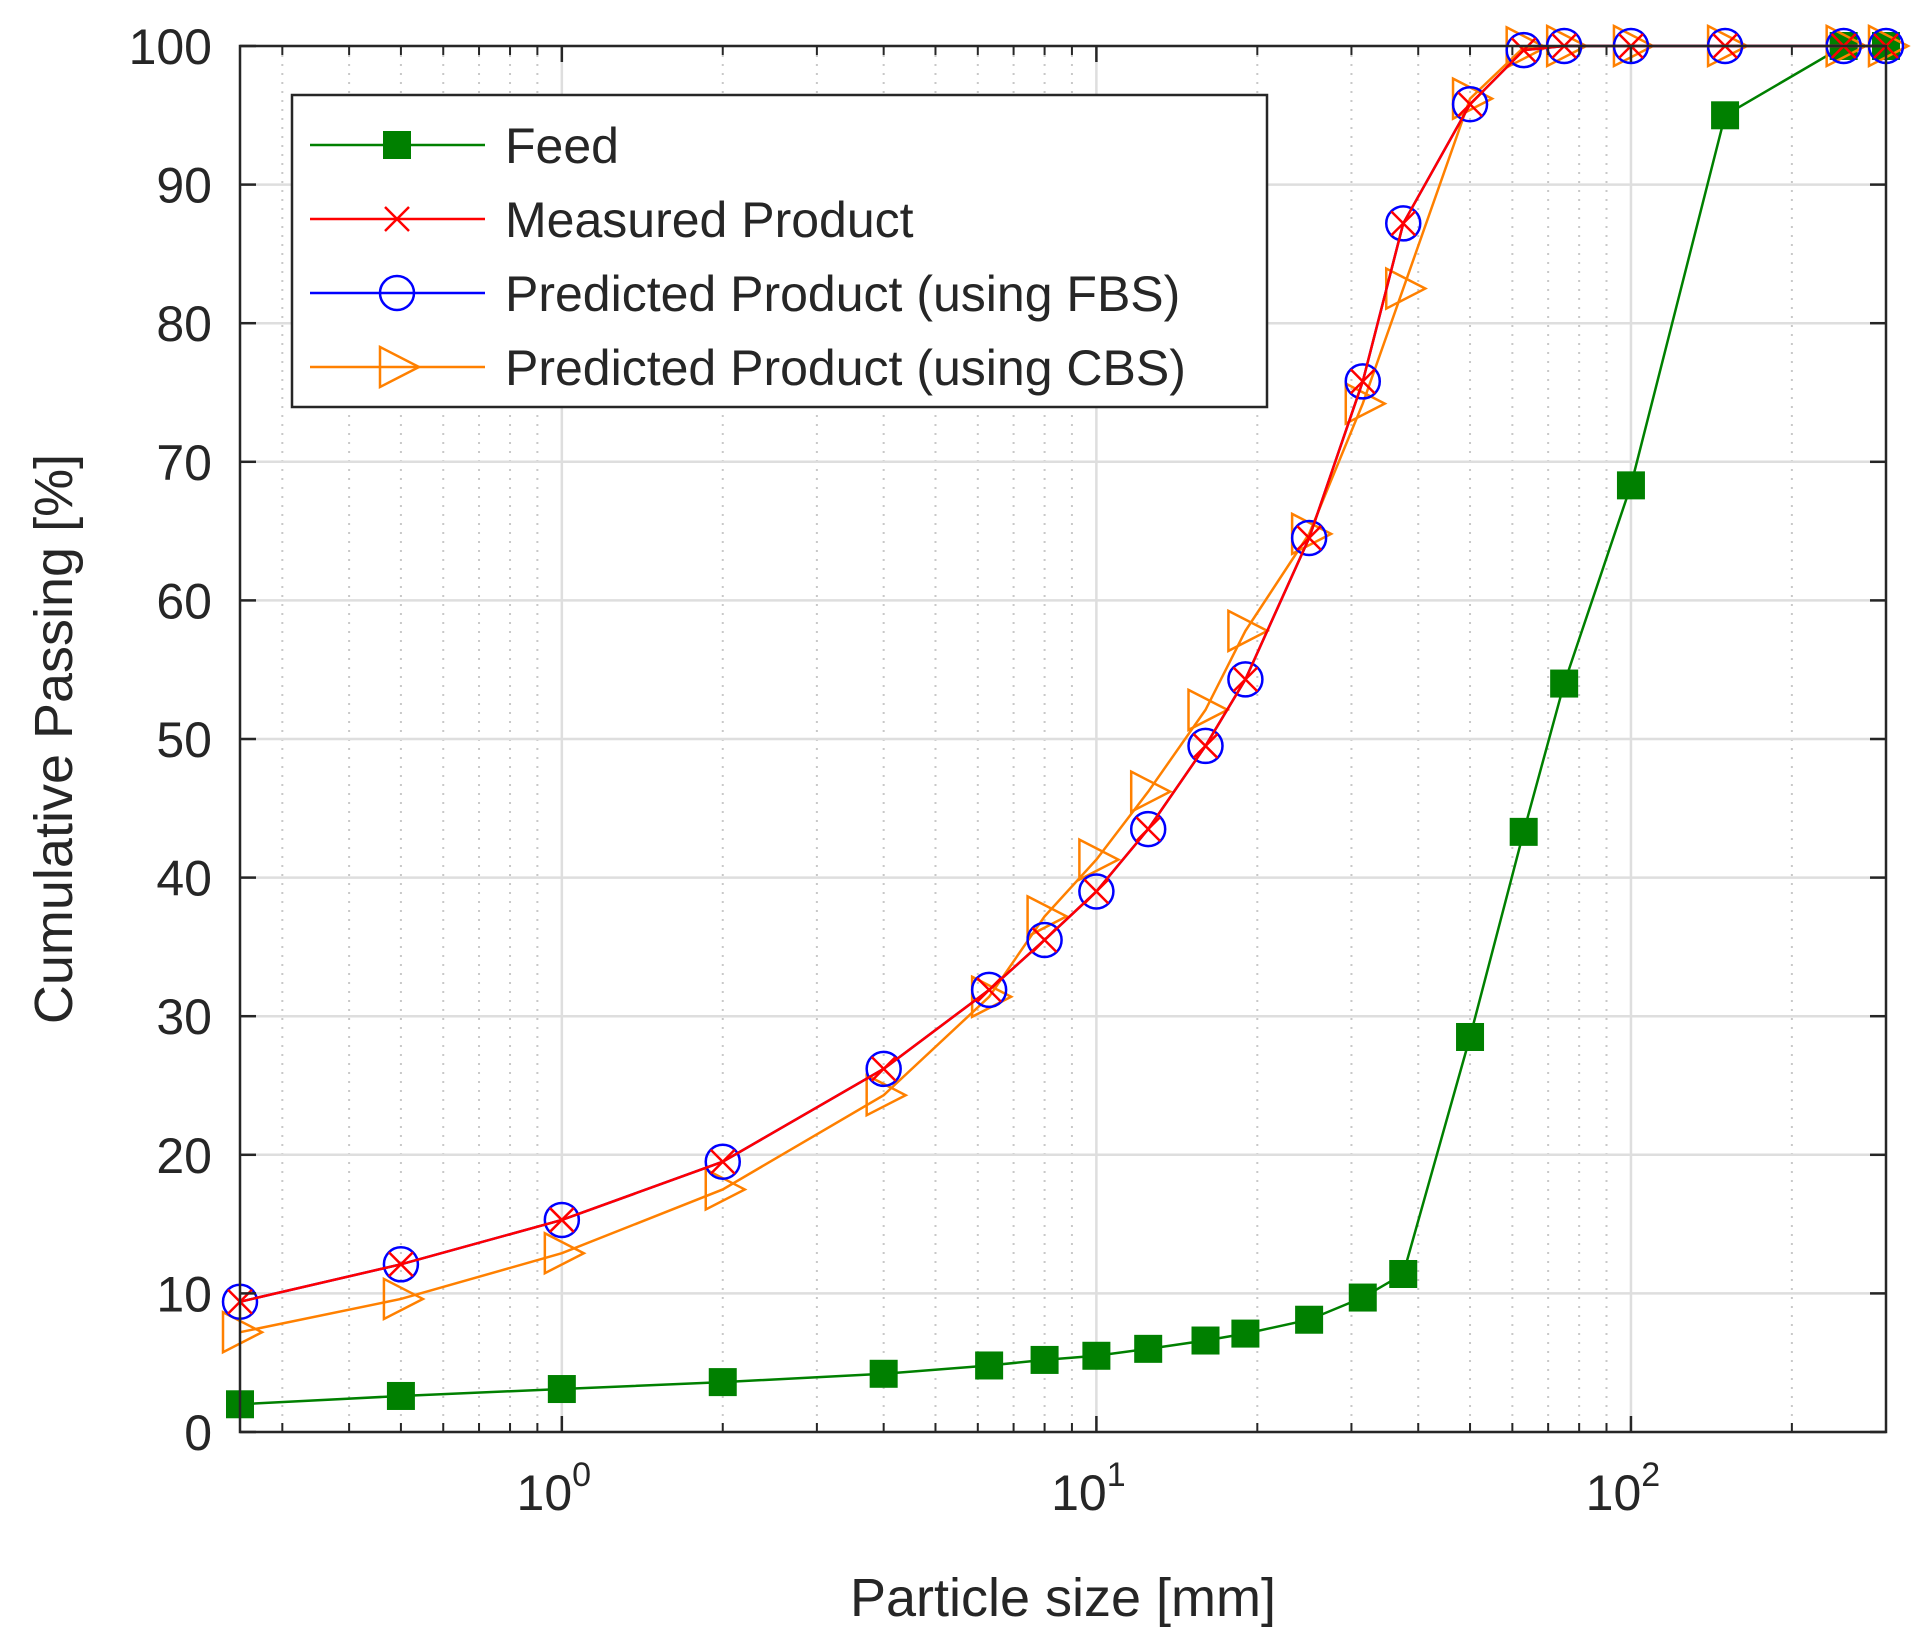 The height and width of the screenshot is (1650, 1926). What do you see at coordinates (198, 1433) in the screenshot?
I see `y-tick-label: 0` at bounding box center [198, 1433].